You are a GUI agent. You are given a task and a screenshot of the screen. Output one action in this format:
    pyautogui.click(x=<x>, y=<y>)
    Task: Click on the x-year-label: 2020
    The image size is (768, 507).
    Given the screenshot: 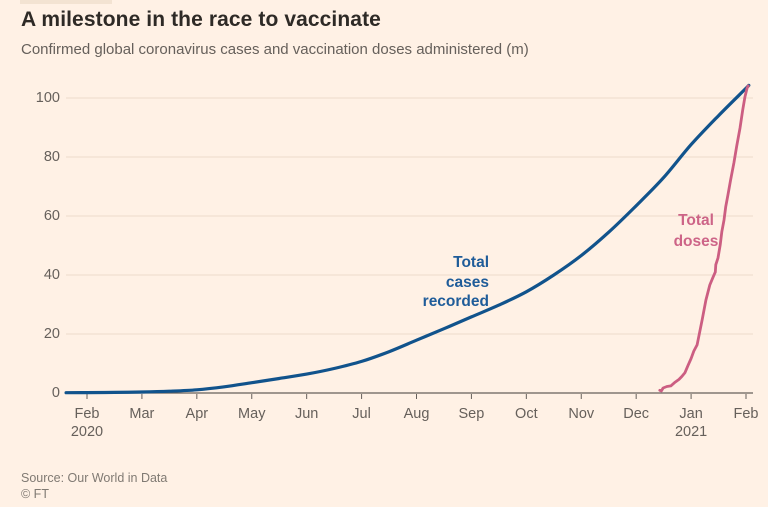 What is the action you would take?
    pyautogui.click(x=87, y=432)
    